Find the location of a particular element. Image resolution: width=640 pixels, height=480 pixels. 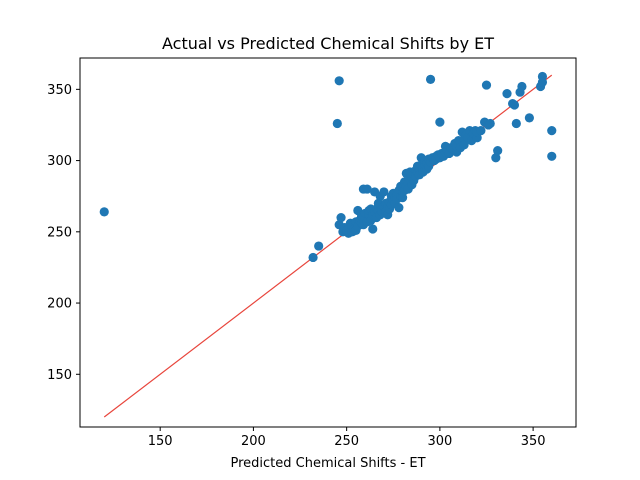

y-tick-label: 250 is located at coordinates (59, 232).